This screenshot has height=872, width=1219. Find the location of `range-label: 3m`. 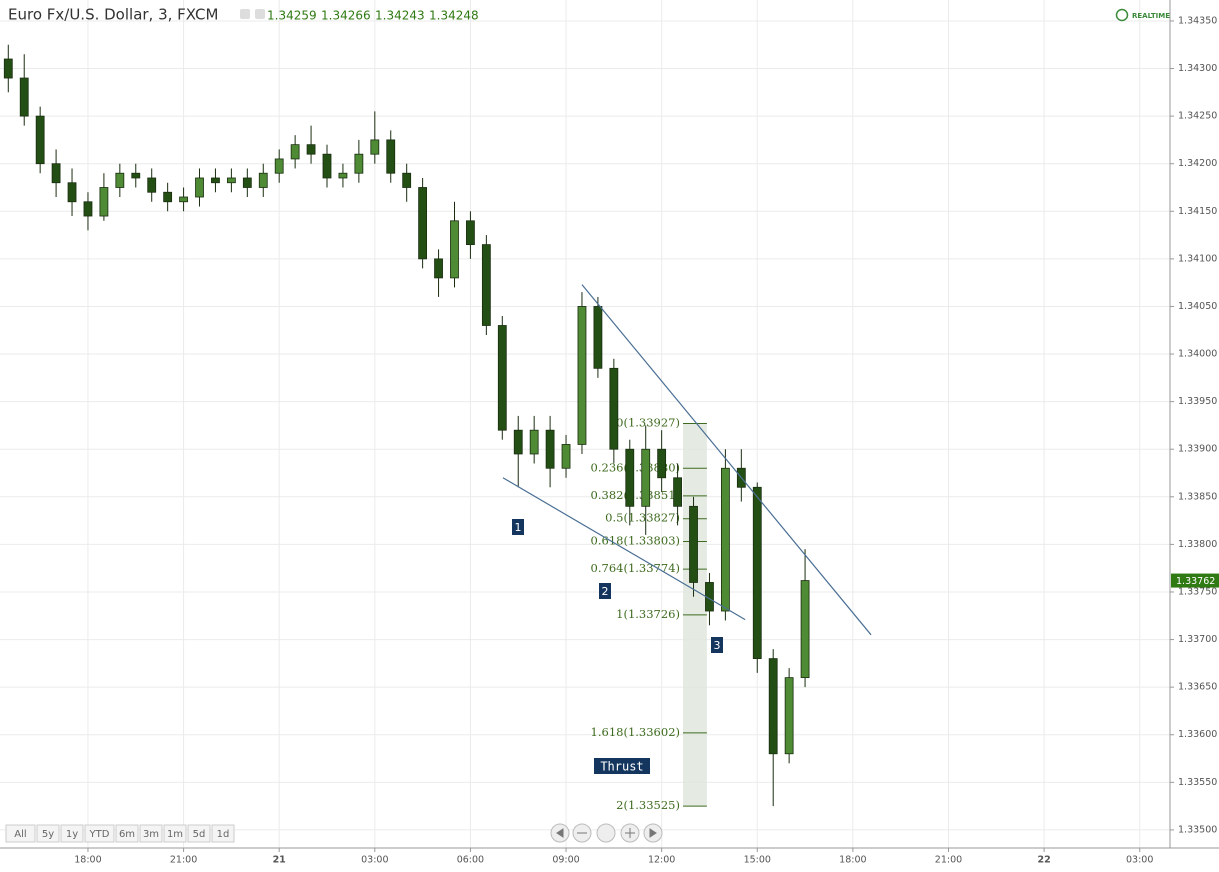

range-label: 3m is located at coordinates (151, 834).